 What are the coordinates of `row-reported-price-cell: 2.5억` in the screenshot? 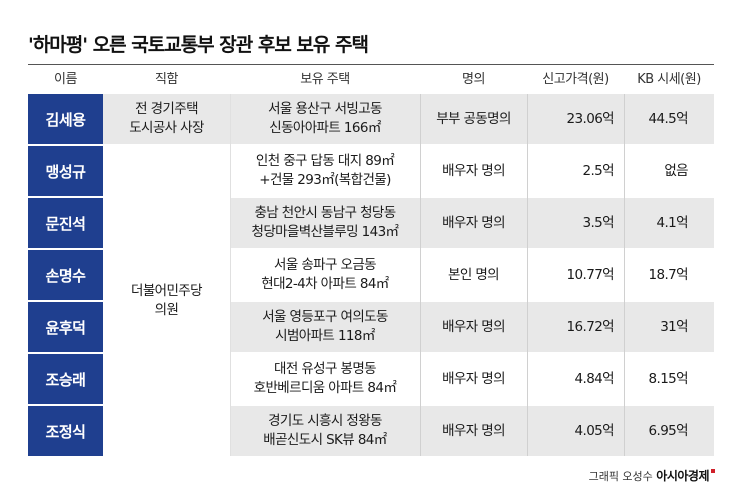 It's located at (598, 170).